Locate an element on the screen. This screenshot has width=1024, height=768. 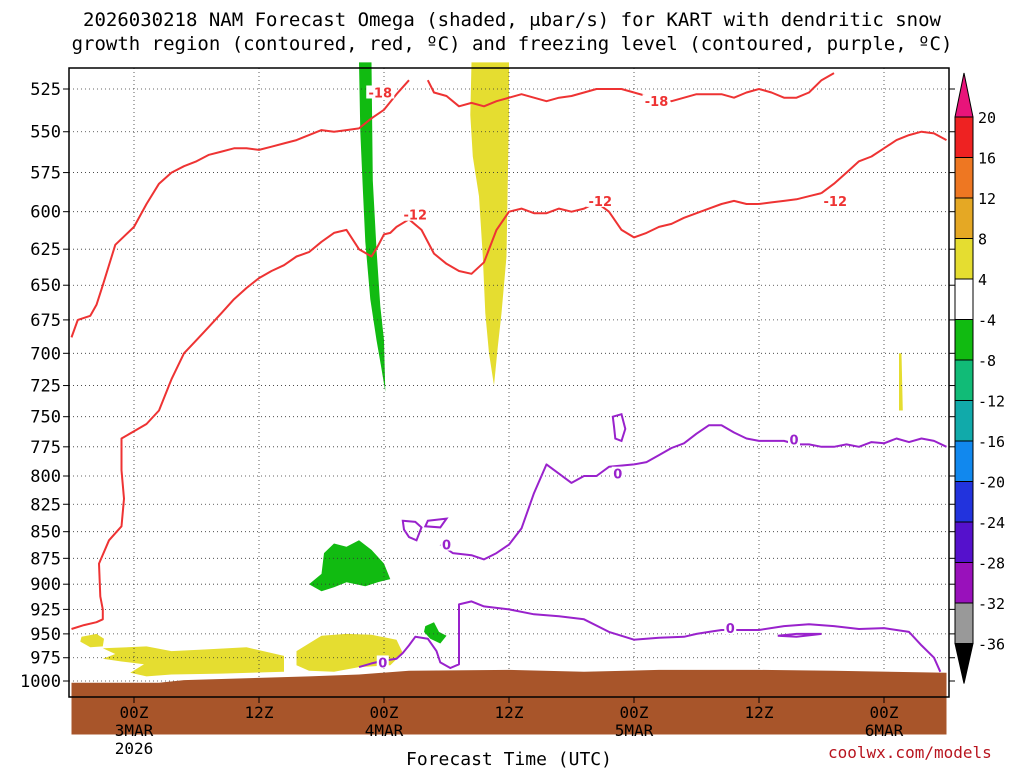
colorbar-label: 12 is located at coordinates (987, 199).